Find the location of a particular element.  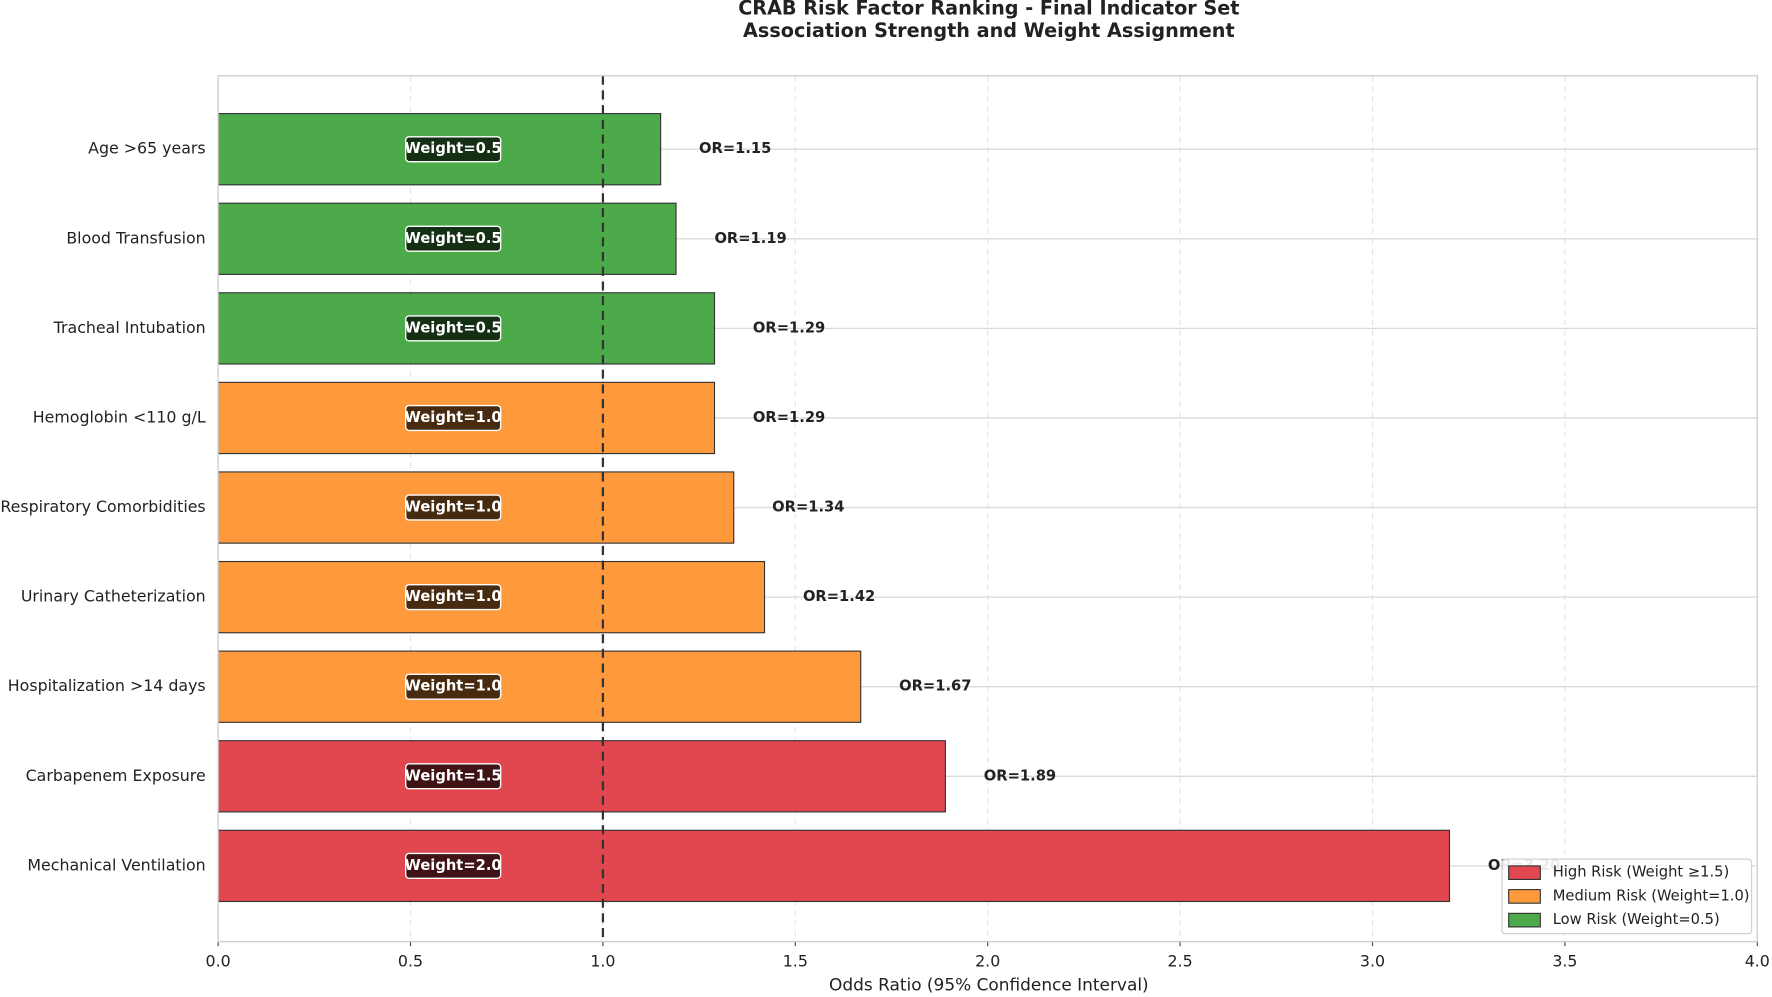

legend-label: High Risk (Weight ≥1.5) is located at coordinates (1641, 872).